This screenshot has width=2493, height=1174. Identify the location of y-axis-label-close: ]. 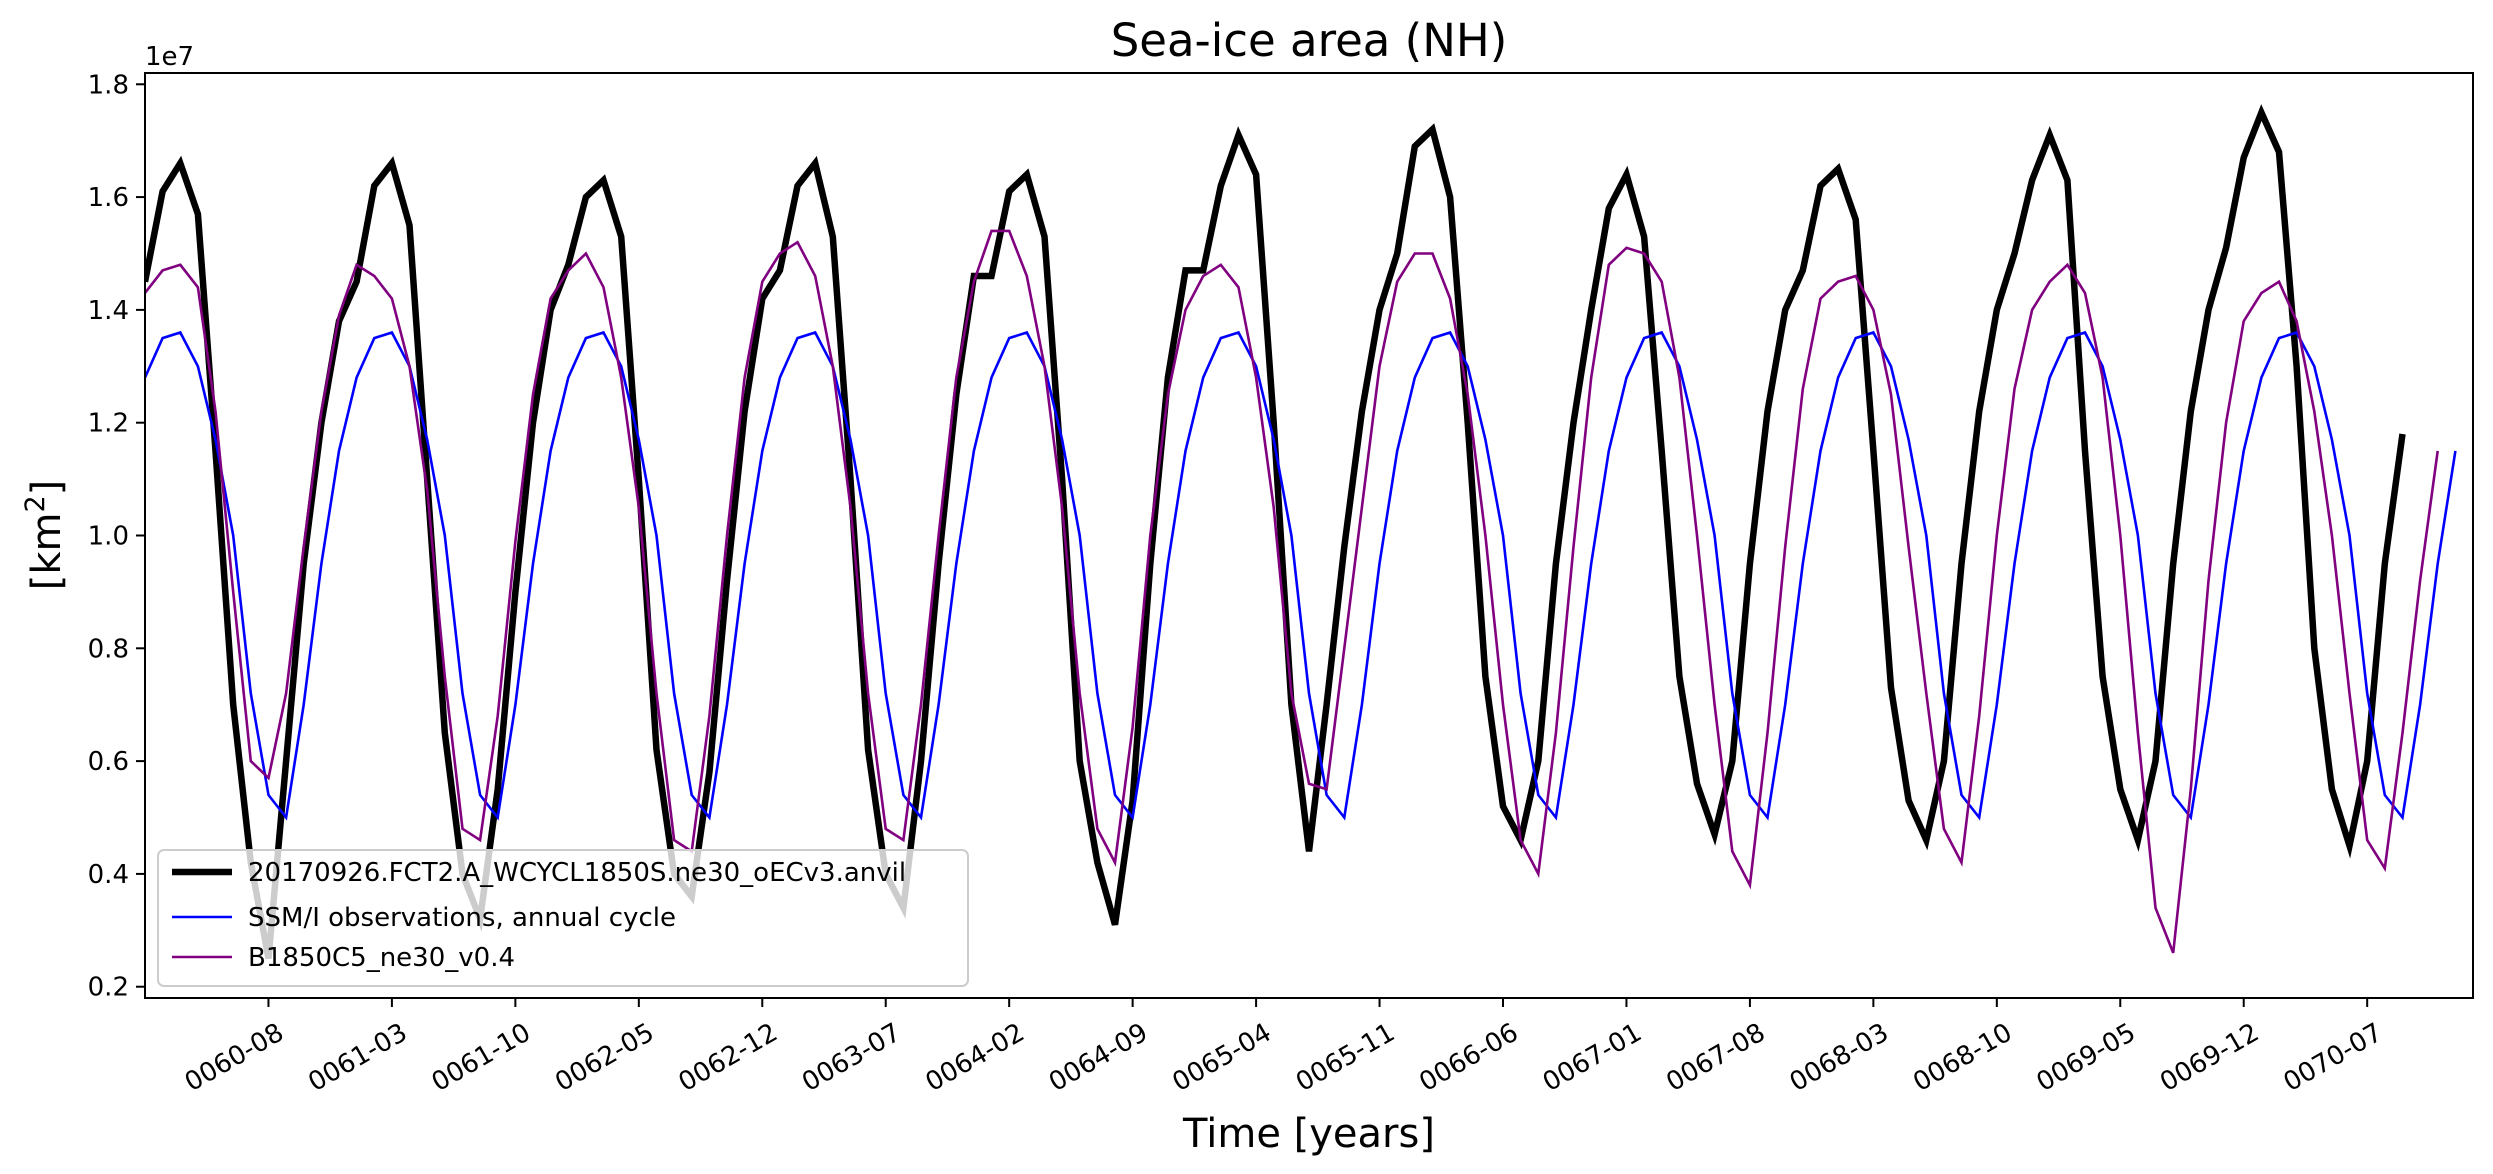
(47, 488).